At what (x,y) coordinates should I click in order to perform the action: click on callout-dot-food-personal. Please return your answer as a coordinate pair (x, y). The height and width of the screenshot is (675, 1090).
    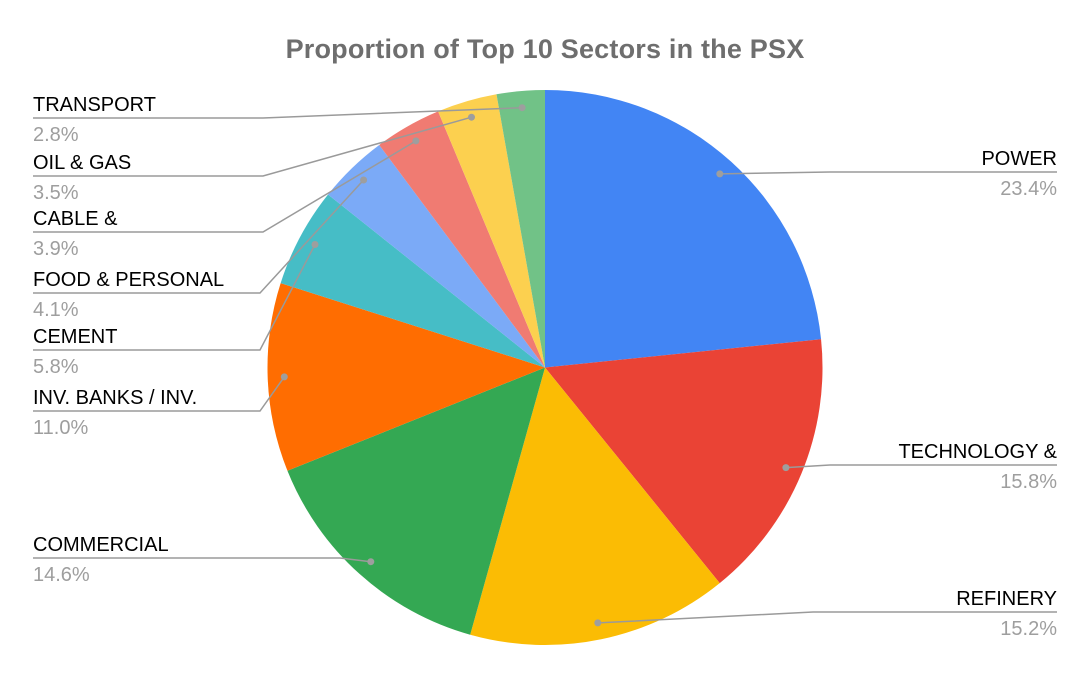
    Looking at the image, I should click on (364, 180).